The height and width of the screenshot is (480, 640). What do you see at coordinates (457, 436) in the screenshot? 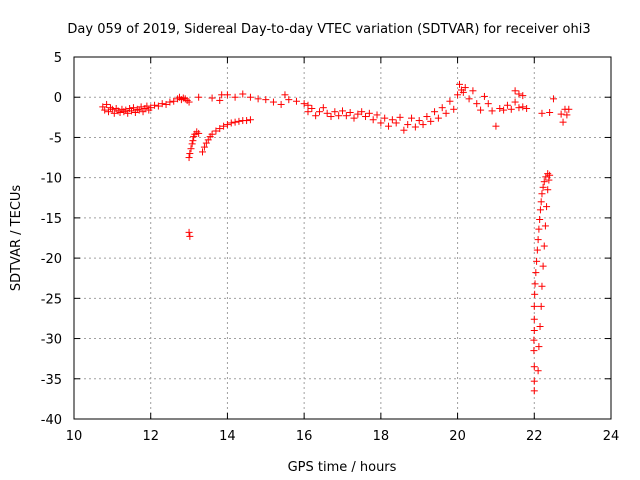
I see `x-tick-label: 20` at bounding box center [457, 436].